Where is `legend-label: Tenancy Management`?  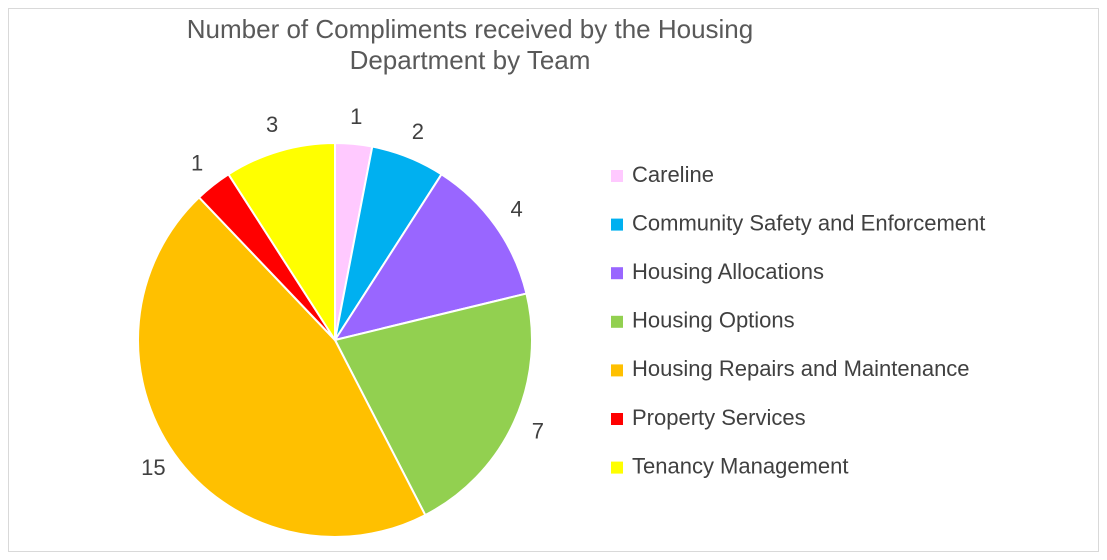 legend-label: Tenancy Management is located at coordinates (740, 465).